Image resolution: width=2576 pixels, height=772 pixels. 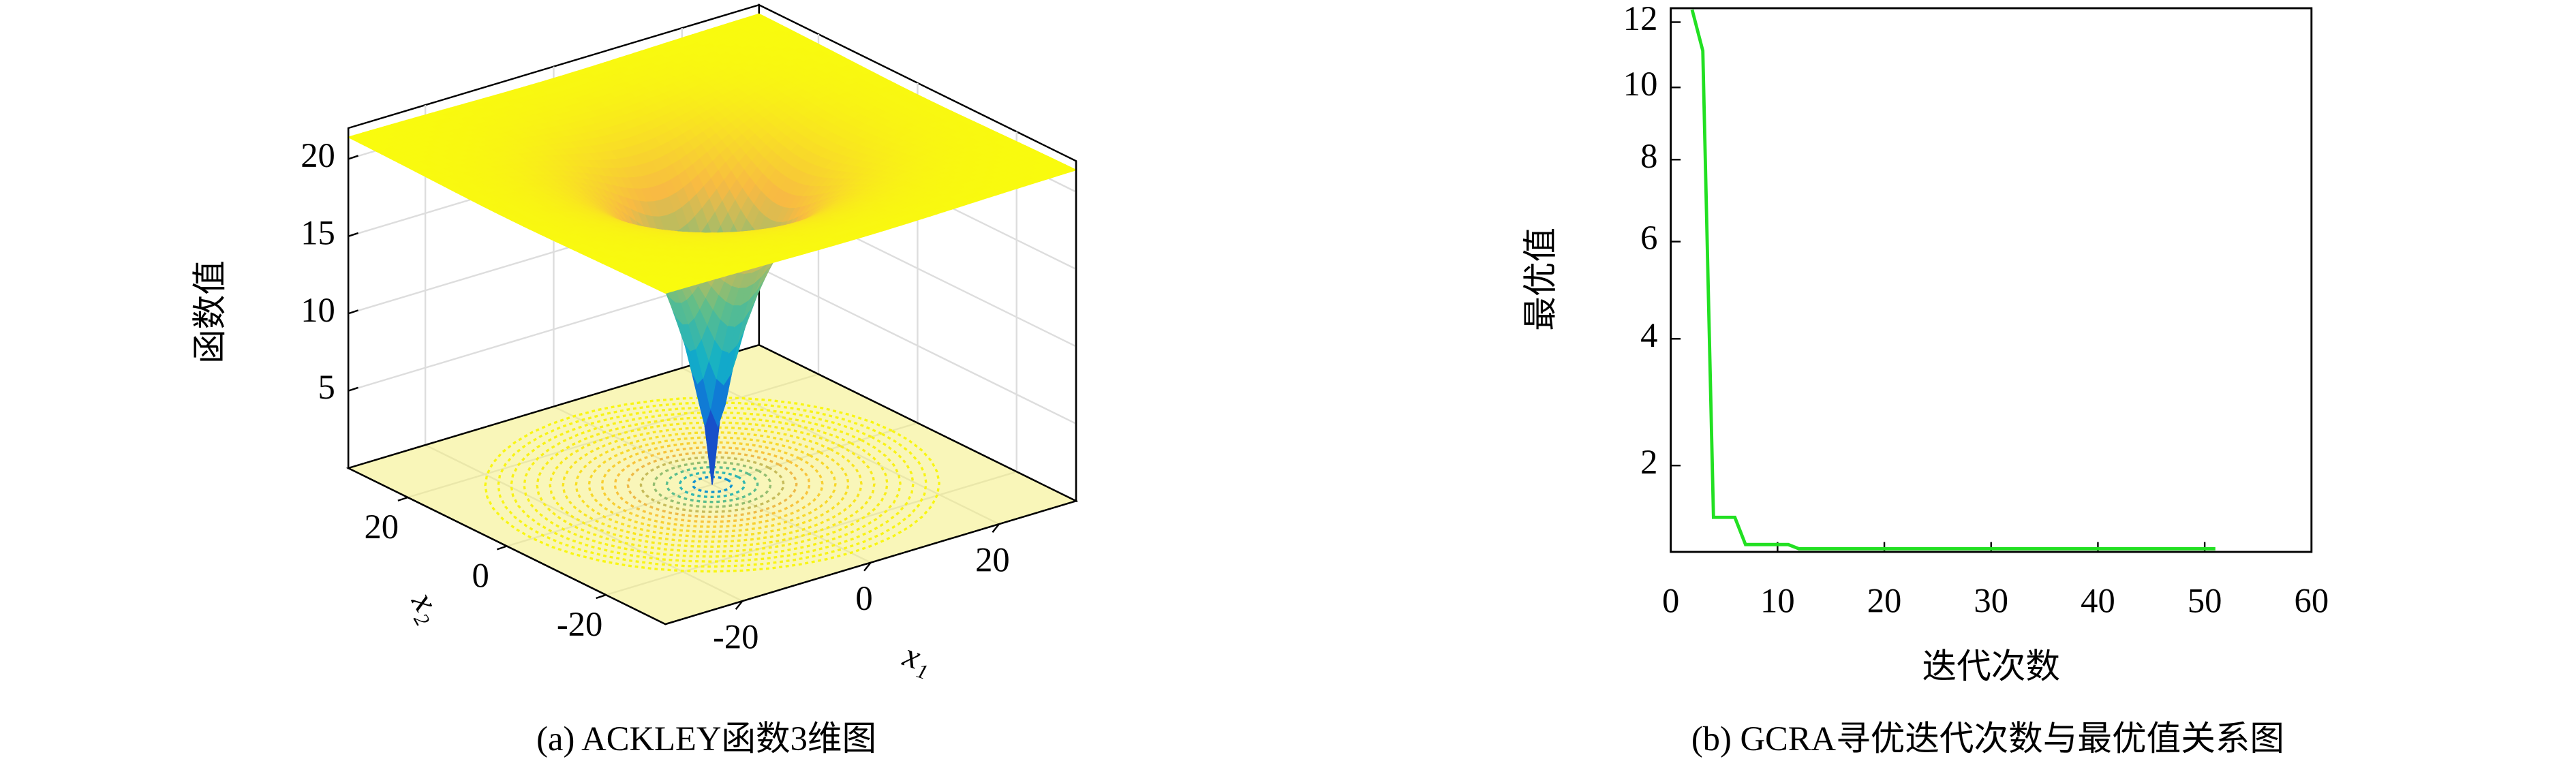 What do you see at coordinates (1952, 280) in the screenshot?
I see `data-line` at bounding box center [1952, 280].